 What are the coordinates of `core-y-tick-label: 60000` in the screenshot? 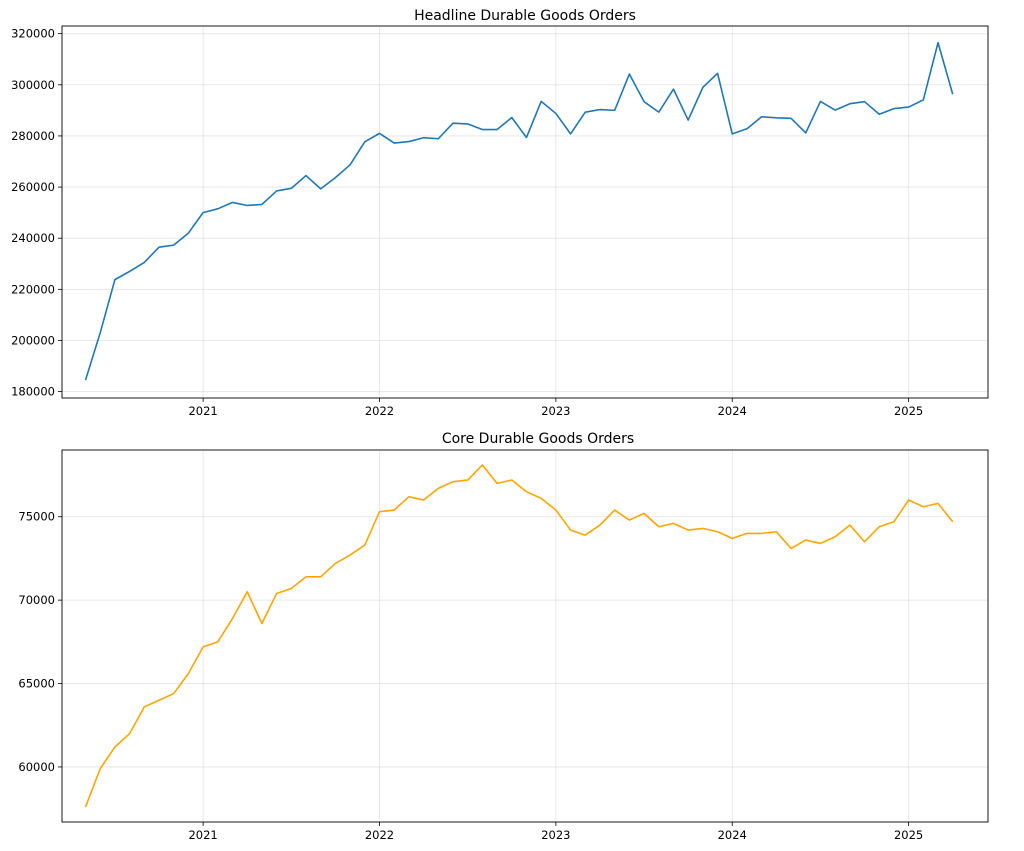 It's located at (36, 767).